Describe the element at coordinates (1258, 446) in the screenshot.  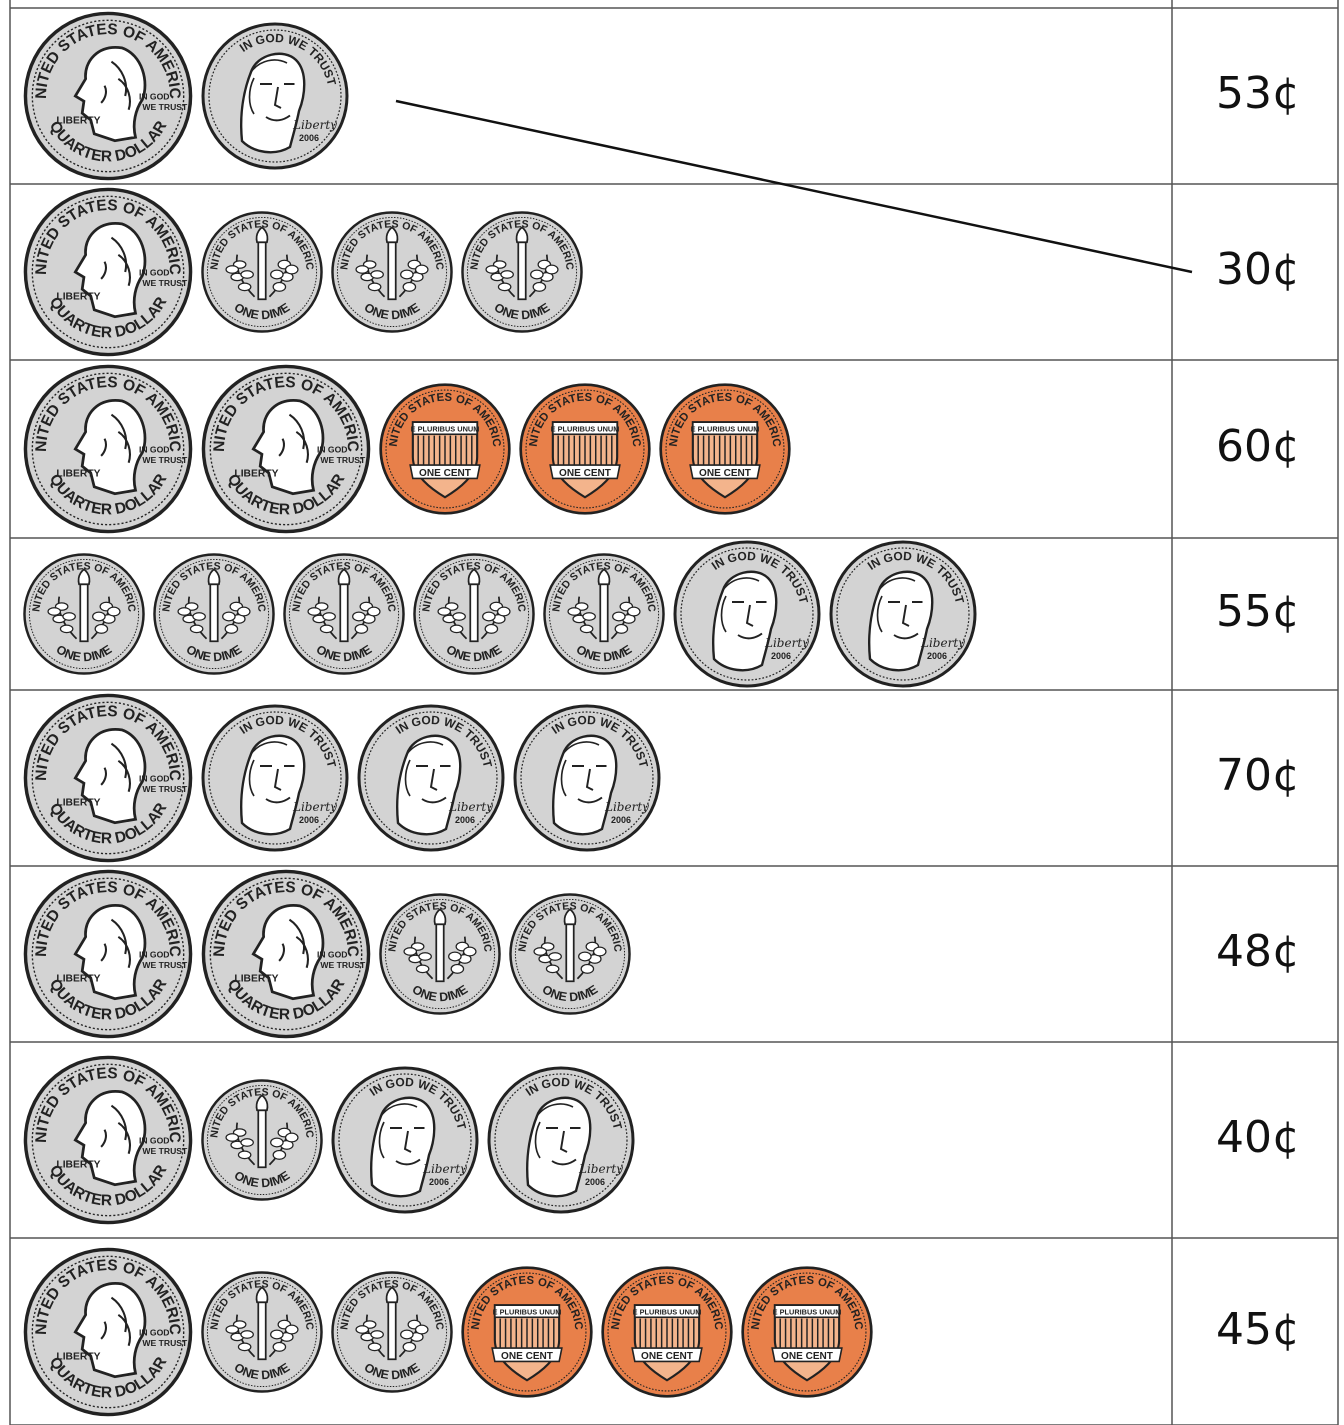
I see `amount-label: 60¢` at that location.